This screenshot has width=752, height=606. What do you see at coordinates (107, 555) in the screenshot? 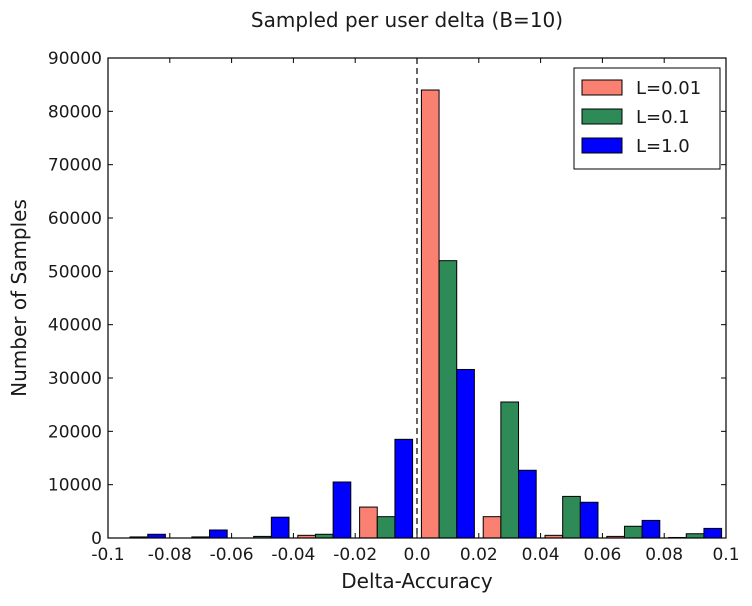
I see `x-tick-label: -0.1` at bounding box center [107, 555].